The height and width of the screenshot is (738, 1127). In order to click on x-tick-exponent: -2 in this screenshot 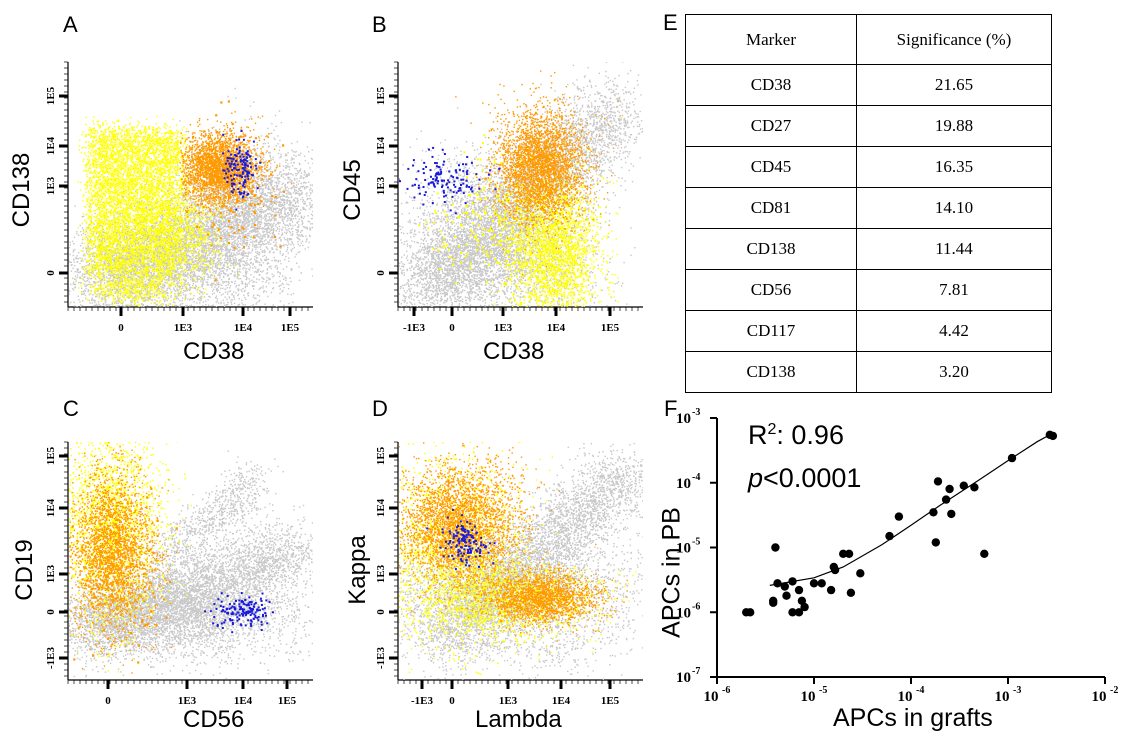, I will do `click(1114, 690)`.